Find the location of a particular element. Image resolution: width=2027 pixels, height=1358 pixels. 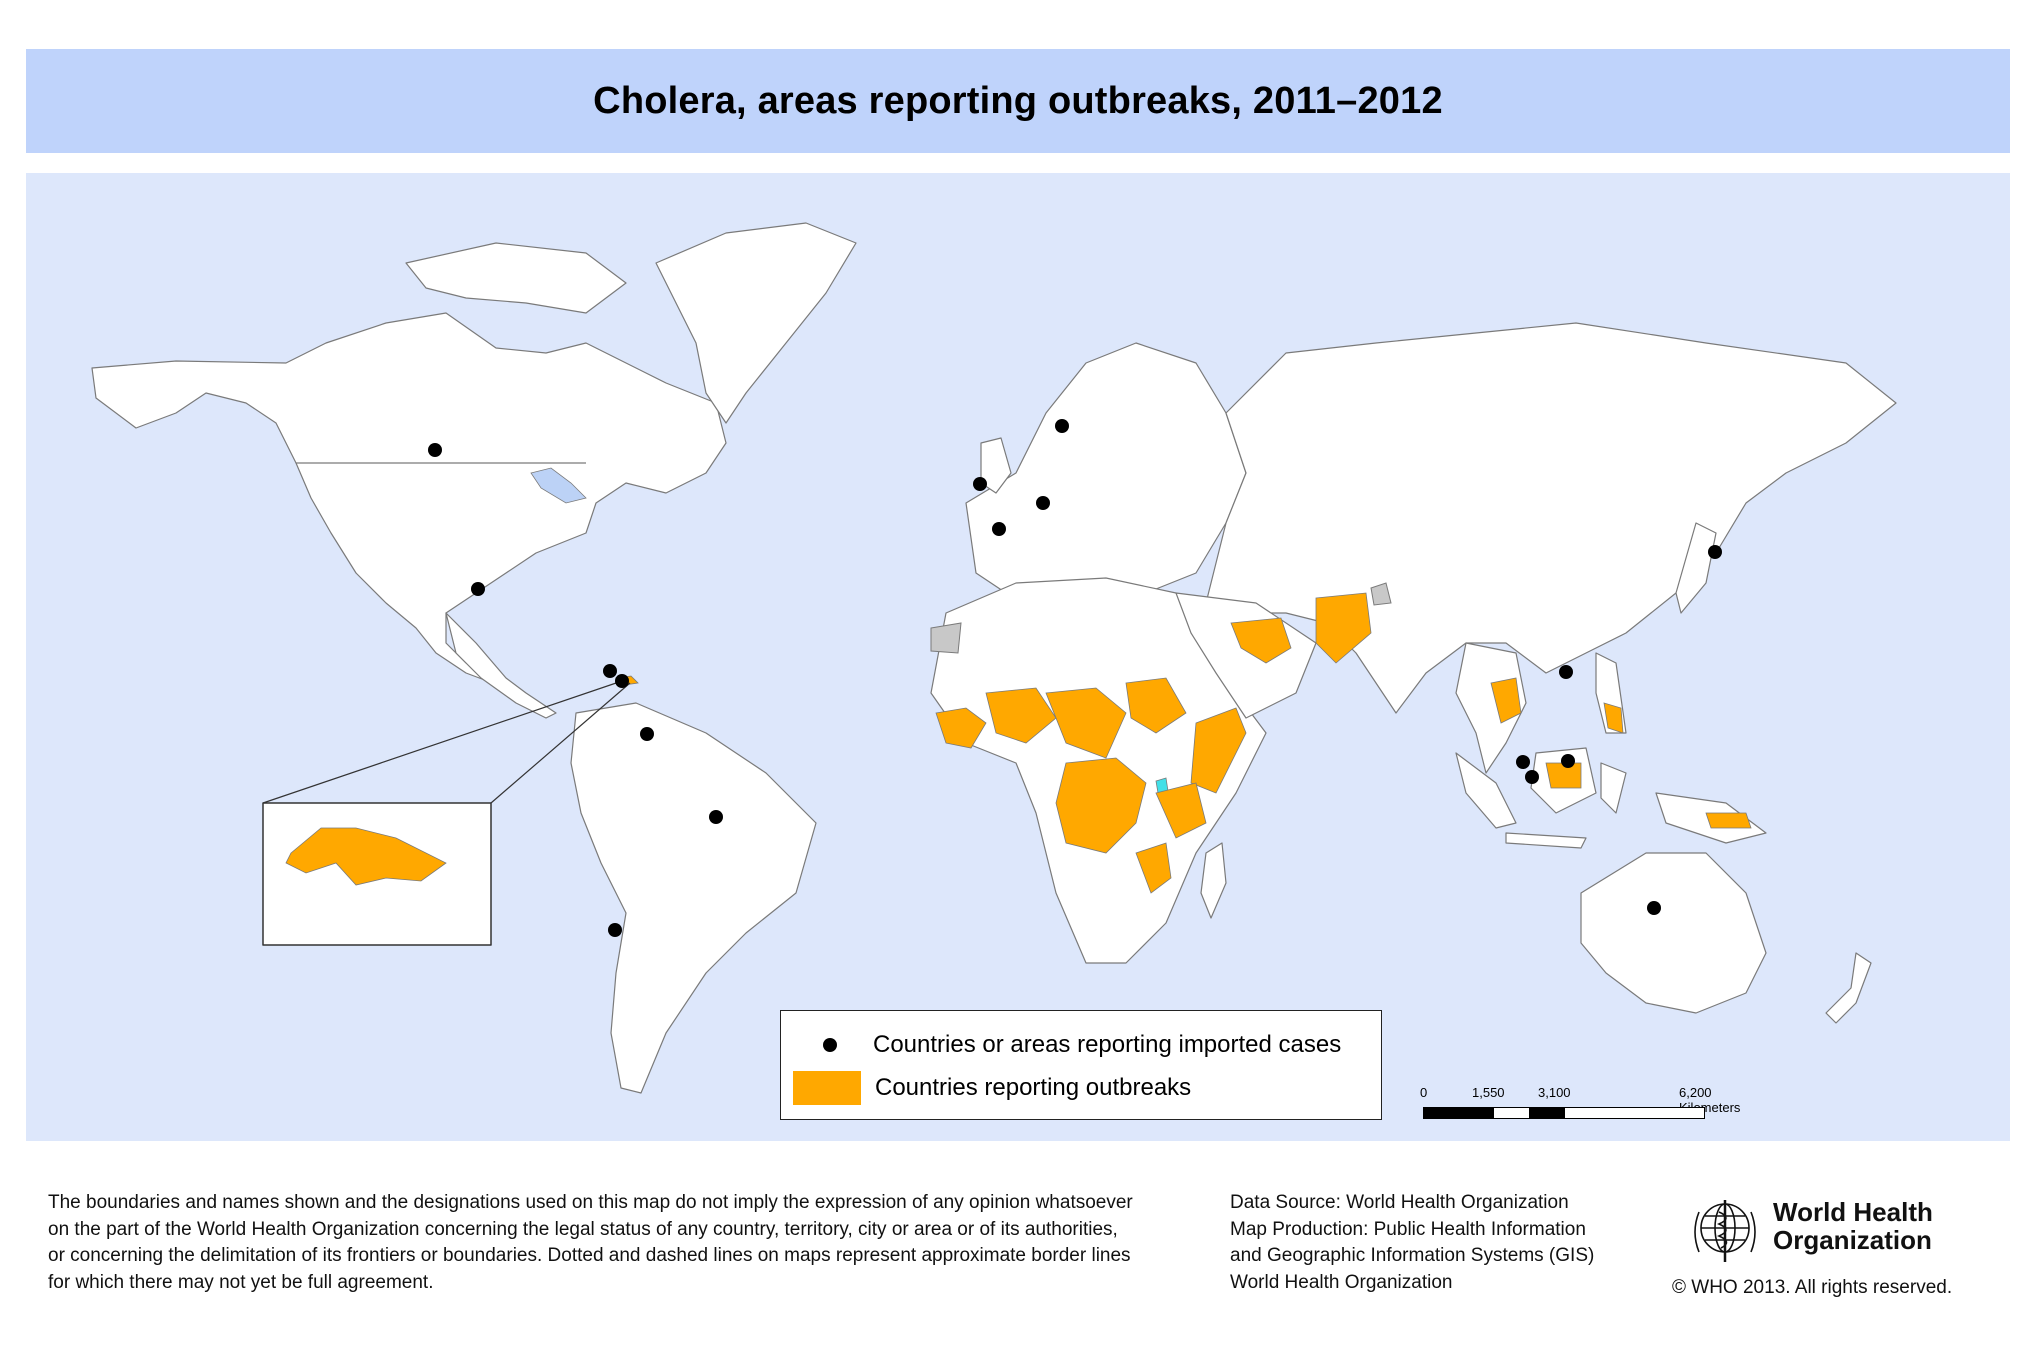

scale-bar: 0 1,550 3,100 6,200 Kilometers is located at coordinates (1580, 1105).